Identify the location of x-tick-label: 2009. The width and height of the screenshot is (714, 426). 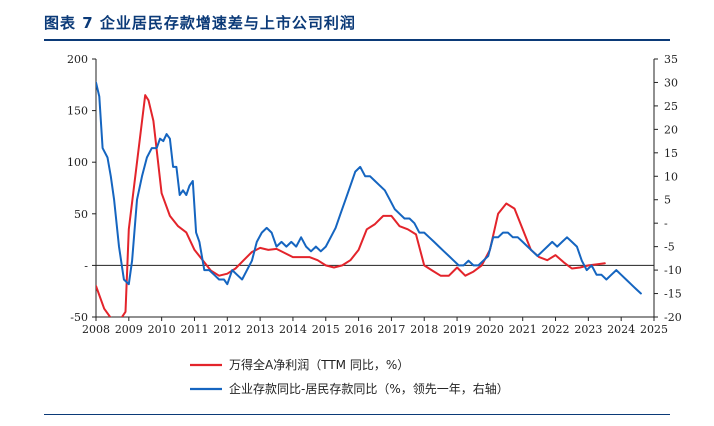
(129, 329).